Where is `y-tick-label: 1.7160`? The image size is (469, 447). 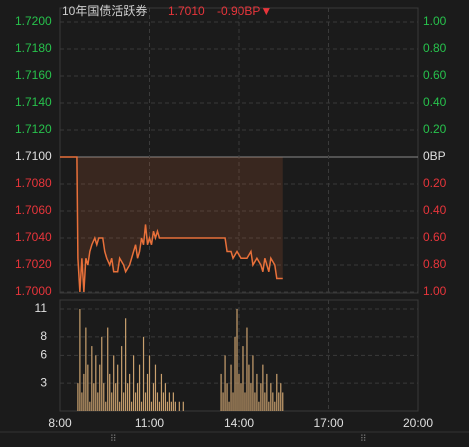
y-tick-label: 1.7160 is located at coordinates (33, 75).